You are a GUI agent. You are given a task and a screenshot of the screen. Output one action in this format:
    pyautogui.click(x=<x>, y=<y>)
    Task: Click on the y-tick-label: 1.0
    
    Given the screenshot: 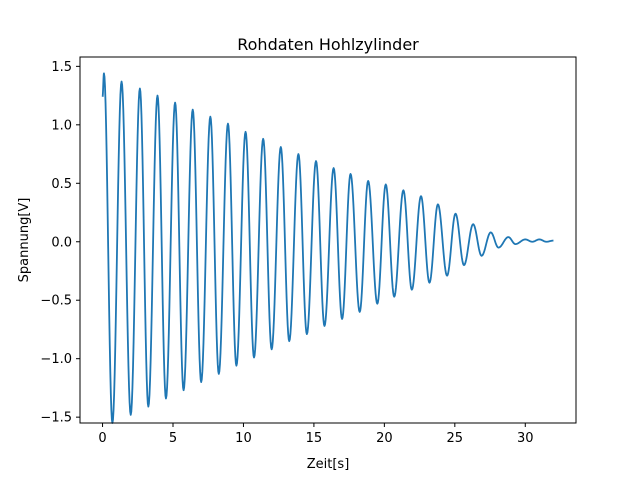 What is the action you would take?
    pyautogui.click(x=61, y=125)
    